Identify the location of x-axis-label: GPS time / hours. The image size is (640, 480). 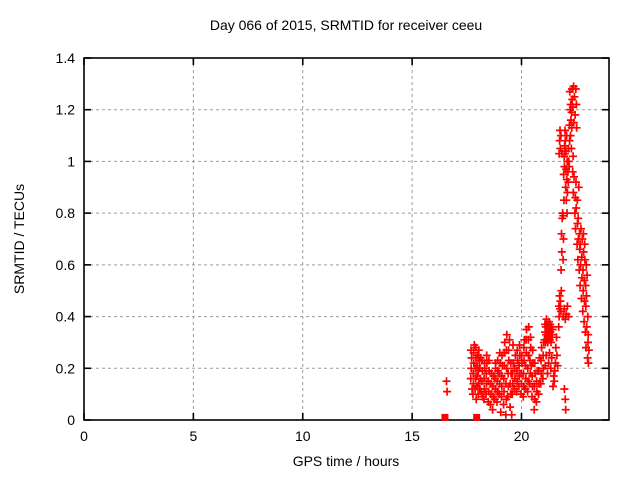
(346, 461).